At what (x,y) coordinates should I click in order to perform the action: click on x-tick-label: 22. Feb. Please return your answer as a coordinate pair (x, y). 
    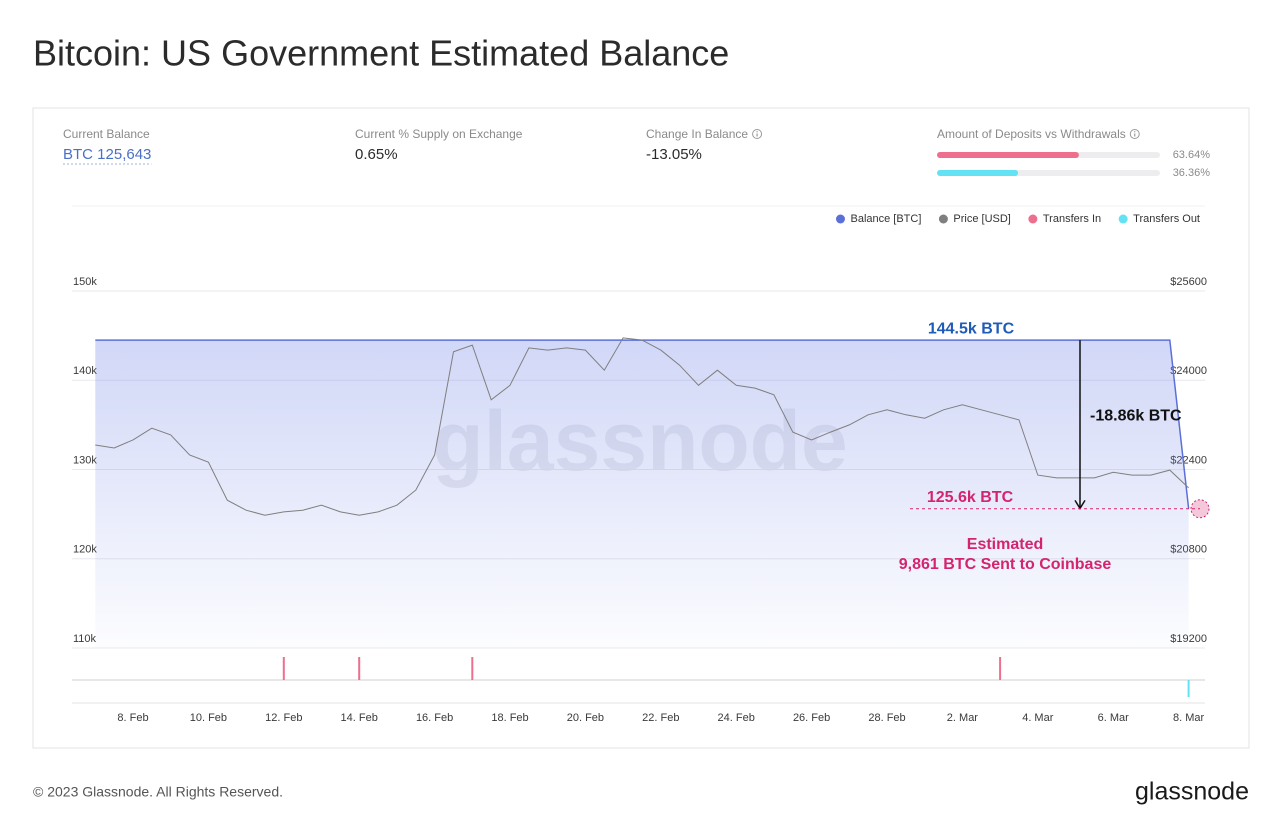
    Looking at the image, I should click on (660, 718).